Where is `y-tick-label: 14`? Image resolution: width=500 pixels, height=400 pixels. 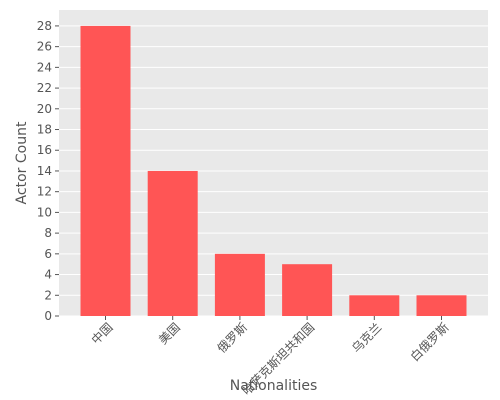
y-tick-label: 14 is located at coordinates (44, 171).